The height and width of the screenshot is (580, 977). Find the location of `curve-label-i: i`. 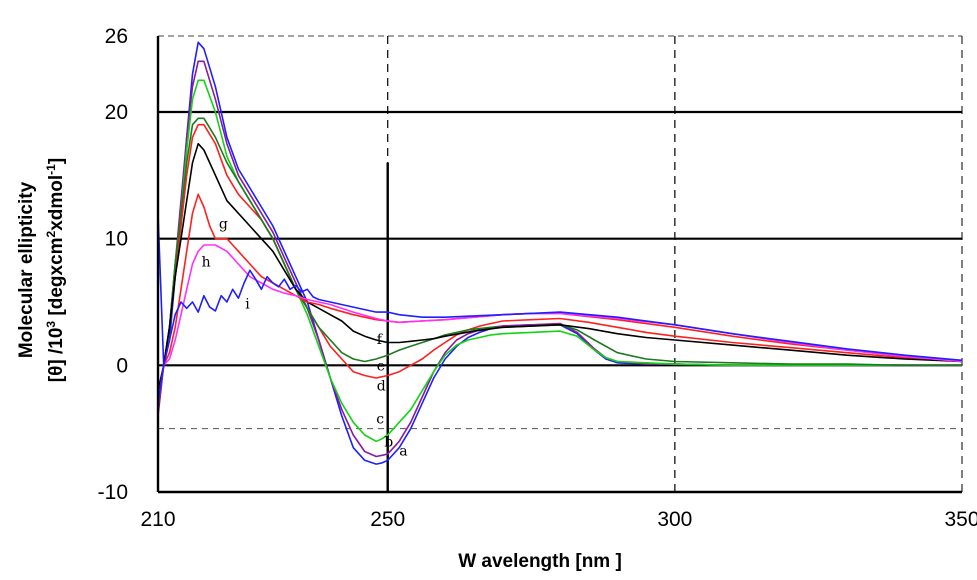

curve-label-i: i is located at coordinates (247, 304).